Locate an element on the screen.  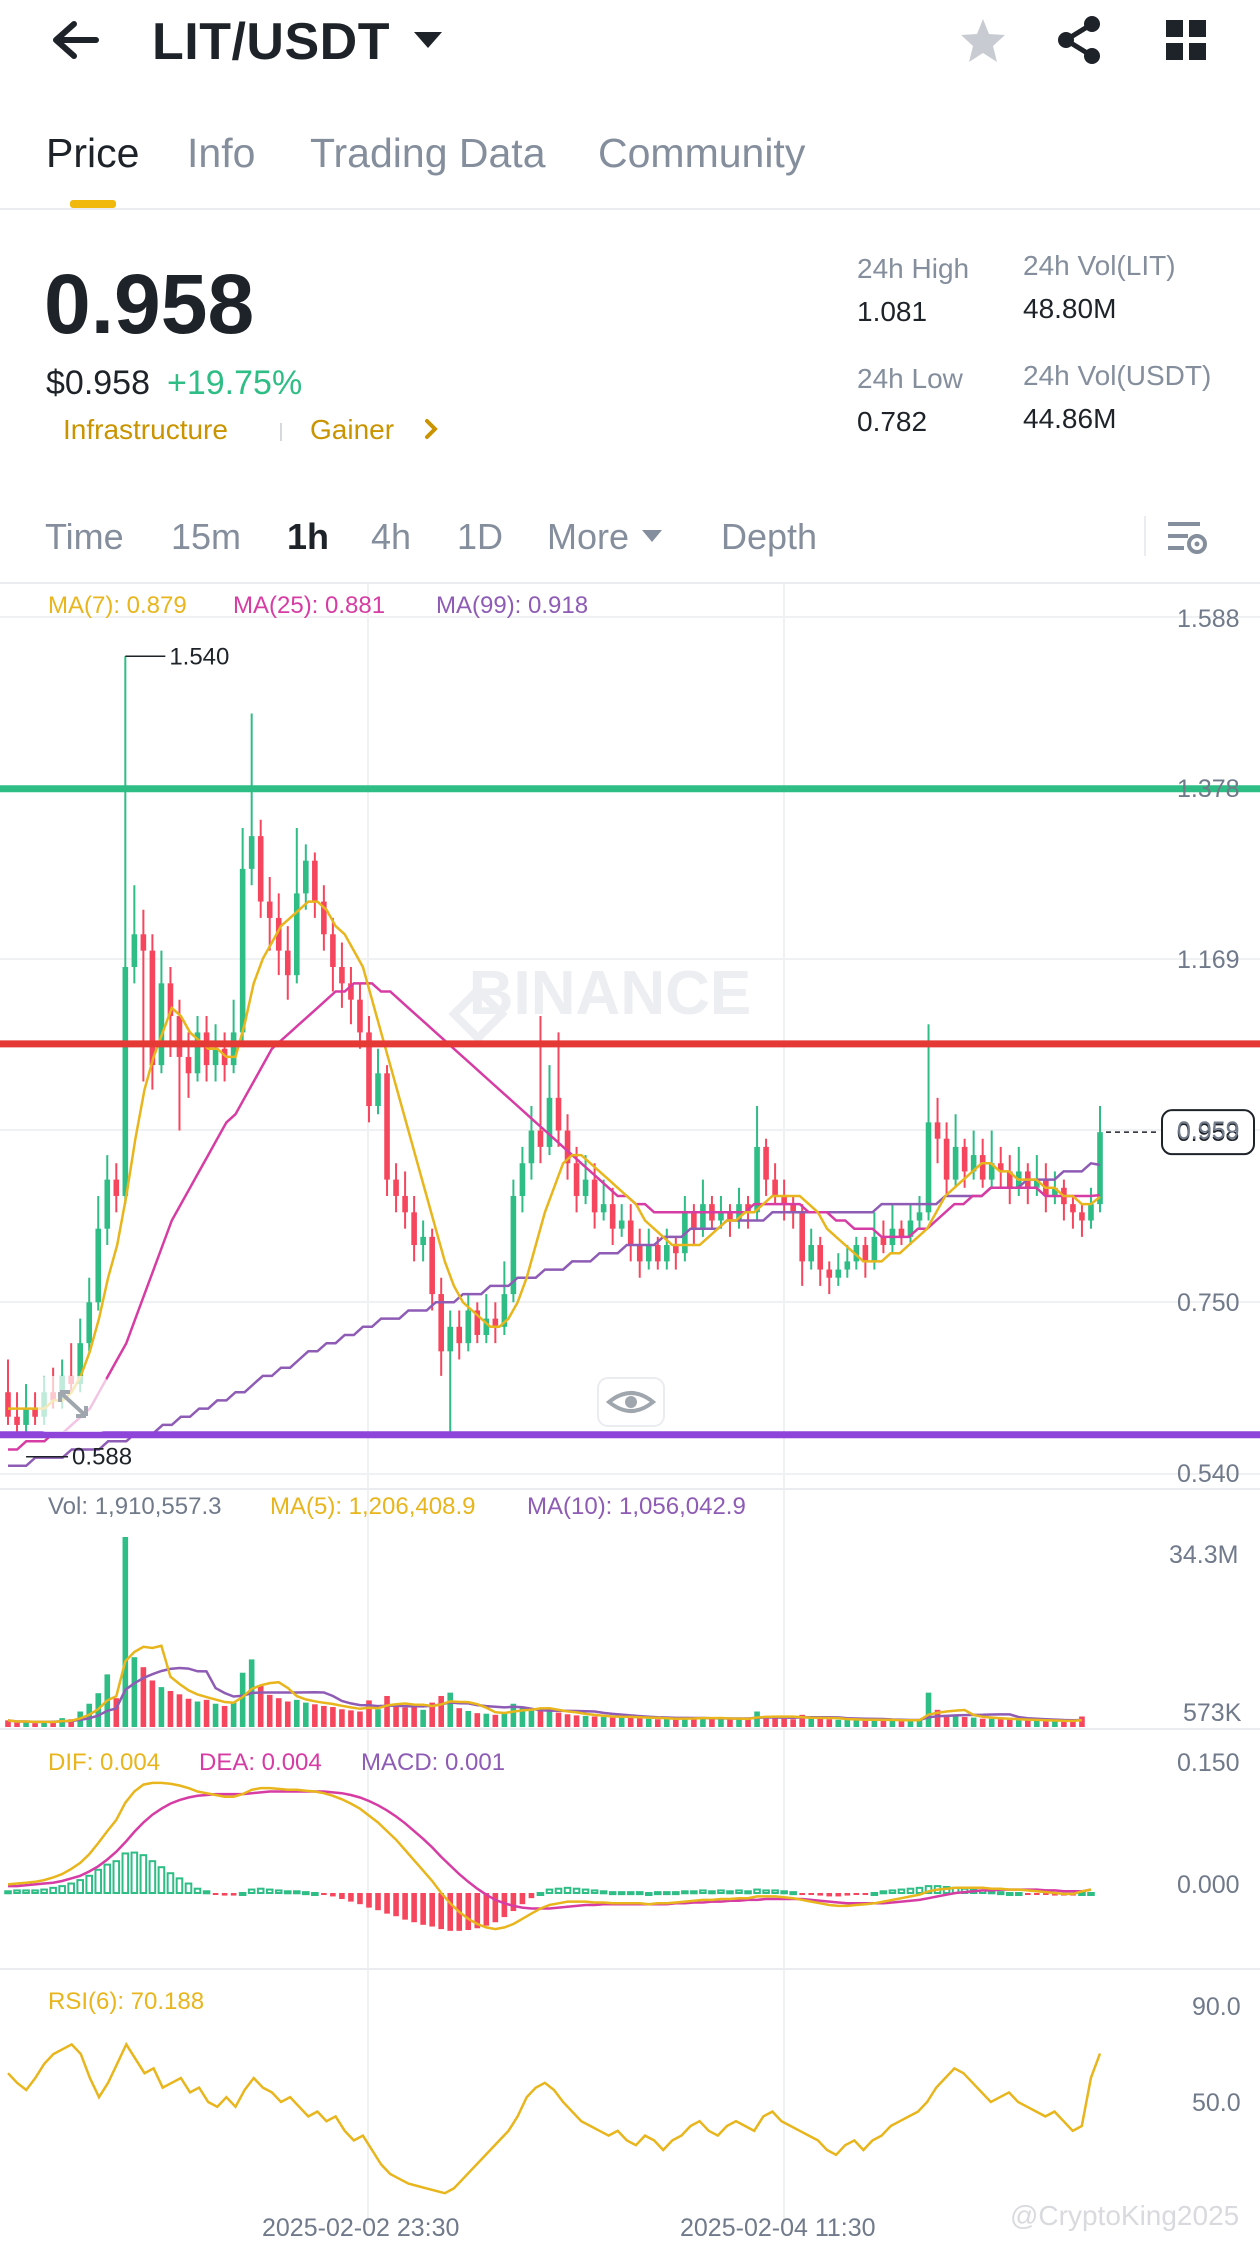
interval-1h: 1h is located at coordinates (308, 536).